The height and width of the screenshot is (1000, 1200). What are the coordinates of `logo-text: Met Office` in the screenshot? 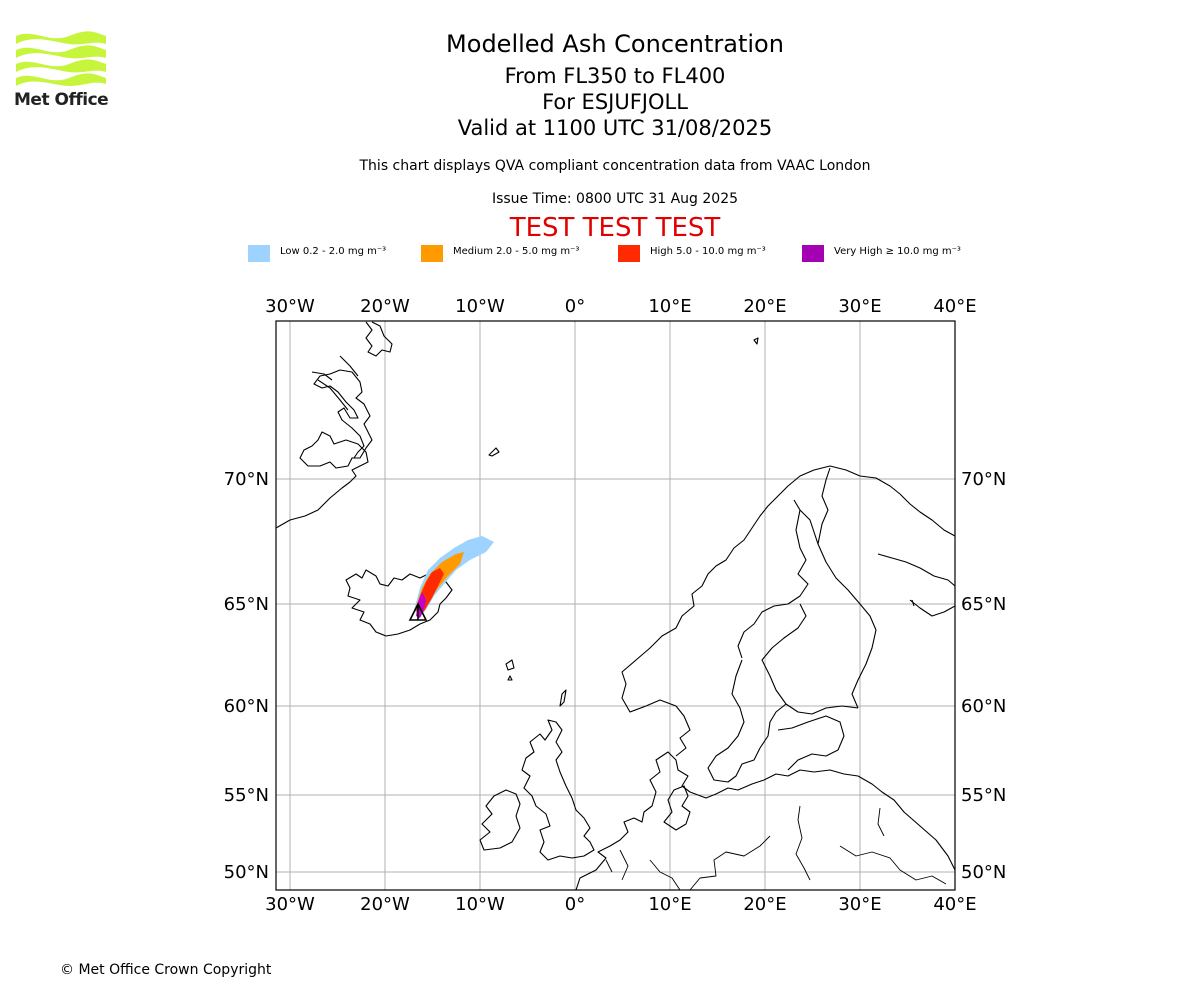 It's located at (61, 100).